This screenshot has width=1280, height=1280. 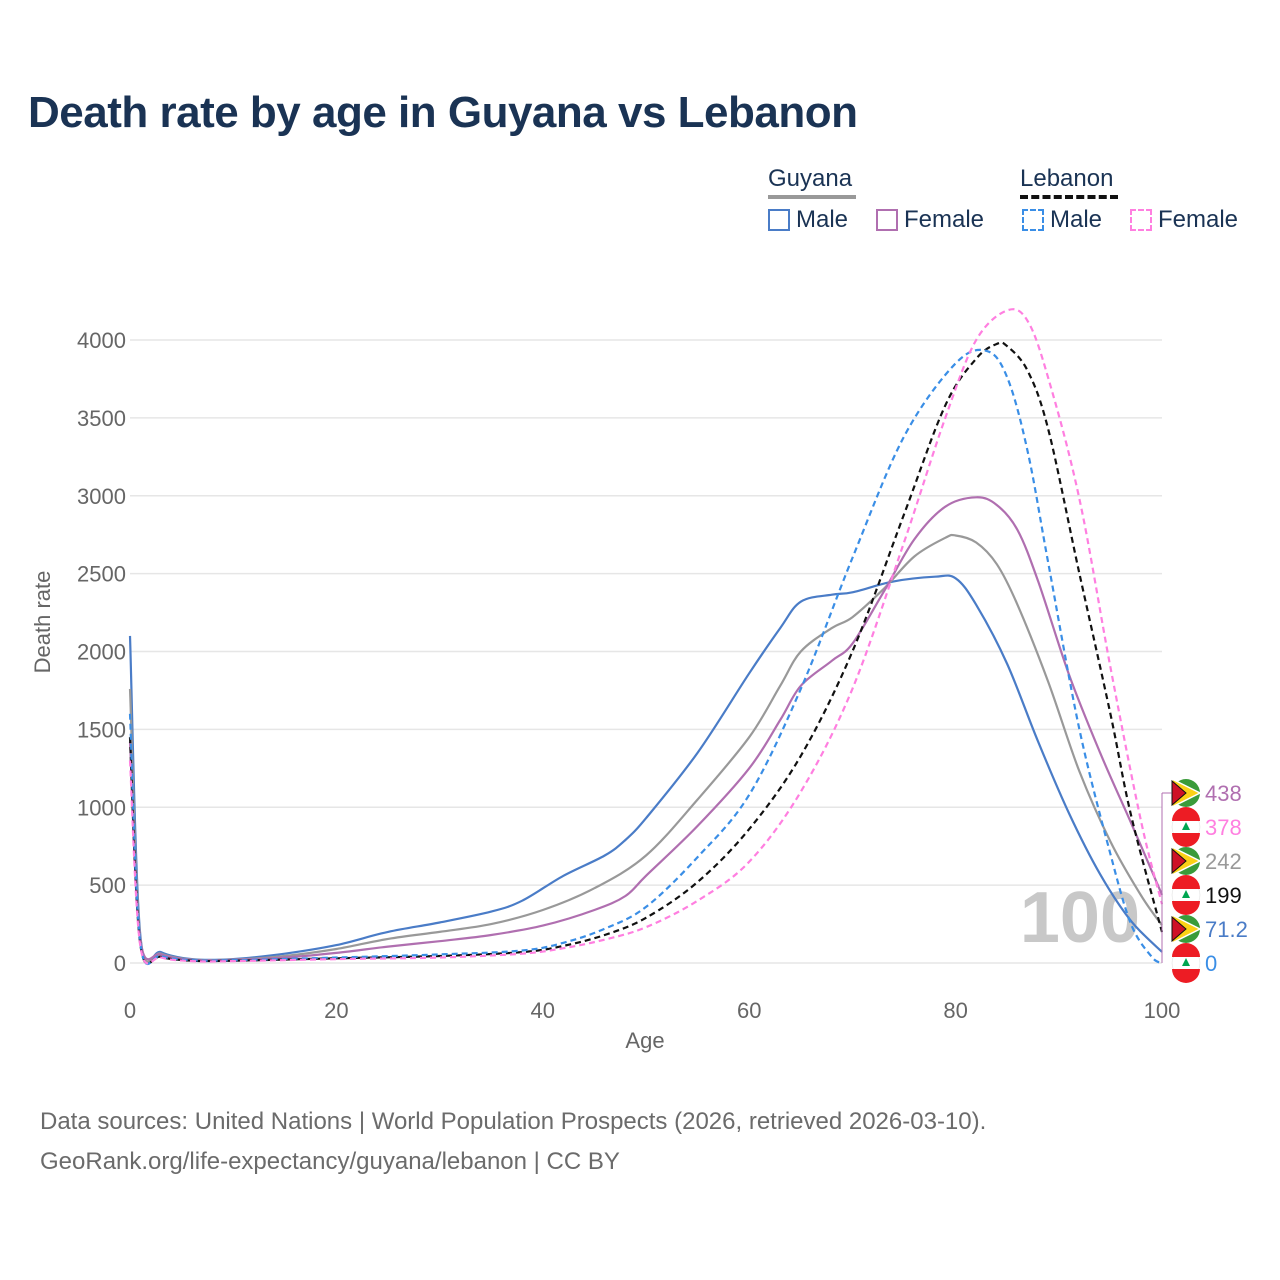 What do you see at coordinates (130, 1010) in the screenshot?
I see `x-tick-label-0: 0` at bounding box center [130, 1010].